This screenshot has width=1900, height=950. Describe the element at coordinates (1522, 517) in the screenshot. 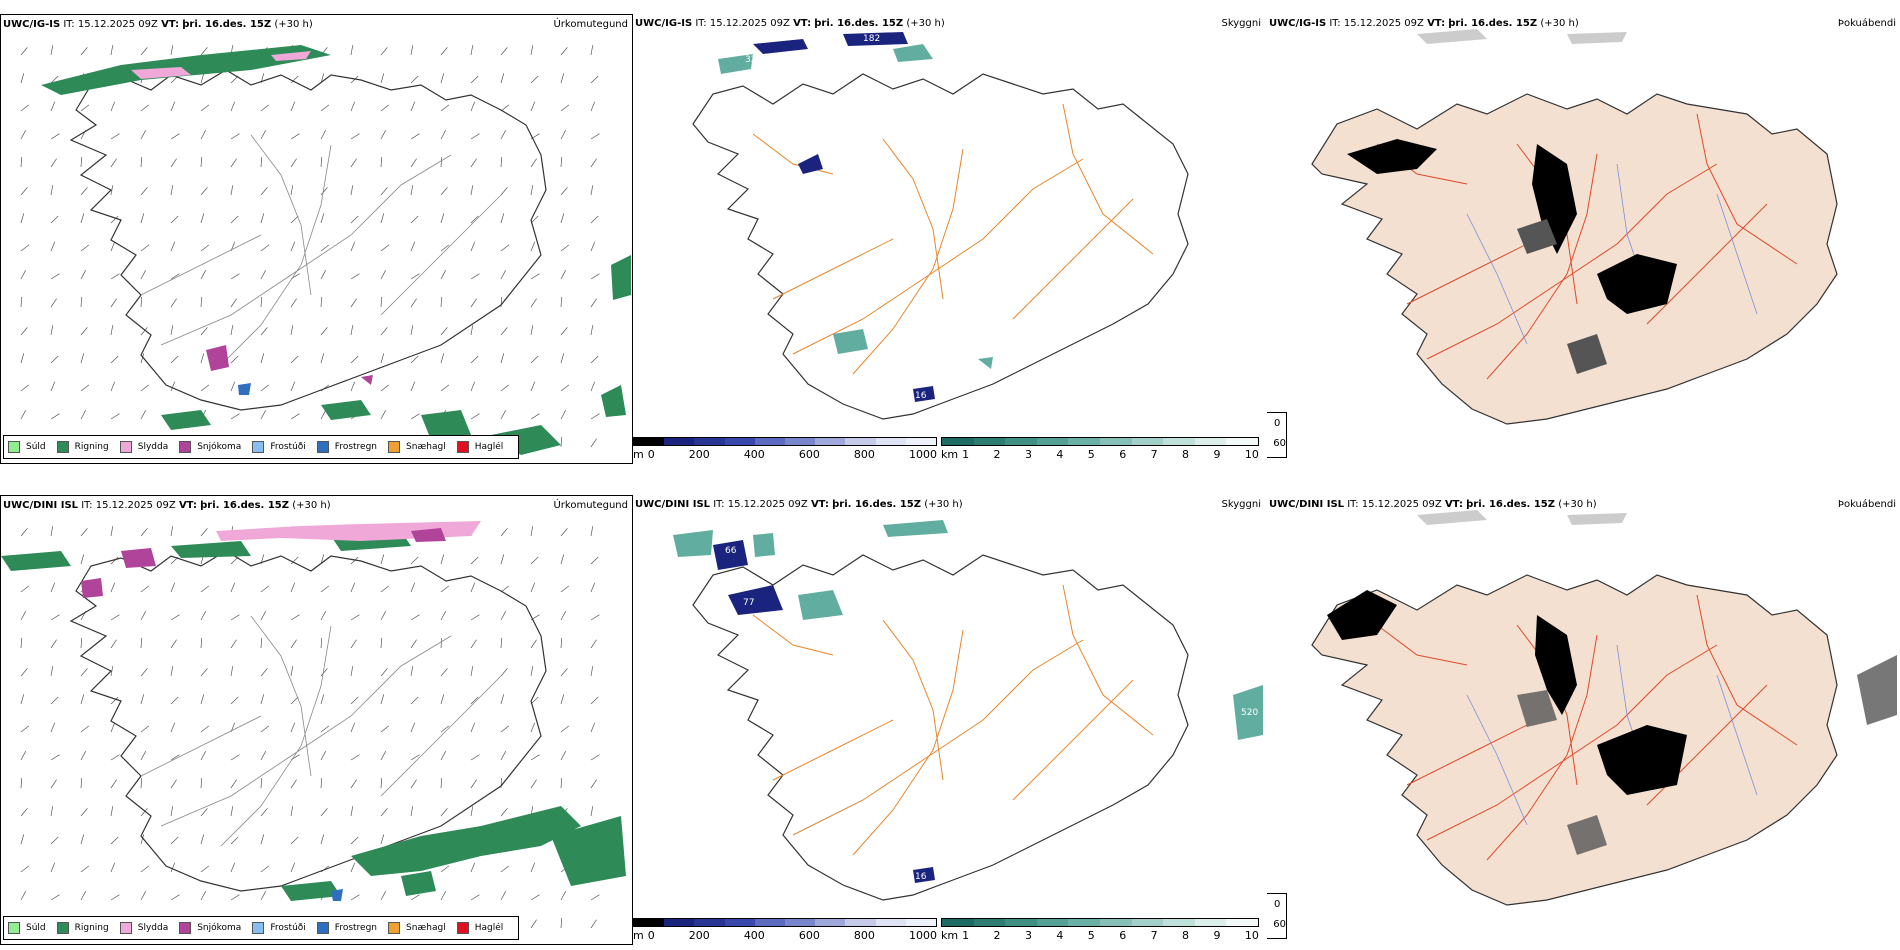

I see `fog-light` at that location.